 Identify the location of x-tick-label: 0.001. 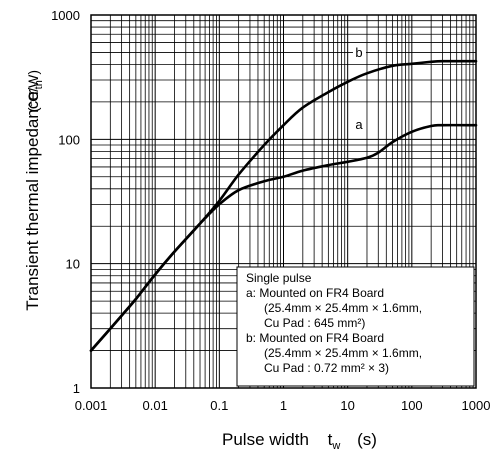
(91, 405).